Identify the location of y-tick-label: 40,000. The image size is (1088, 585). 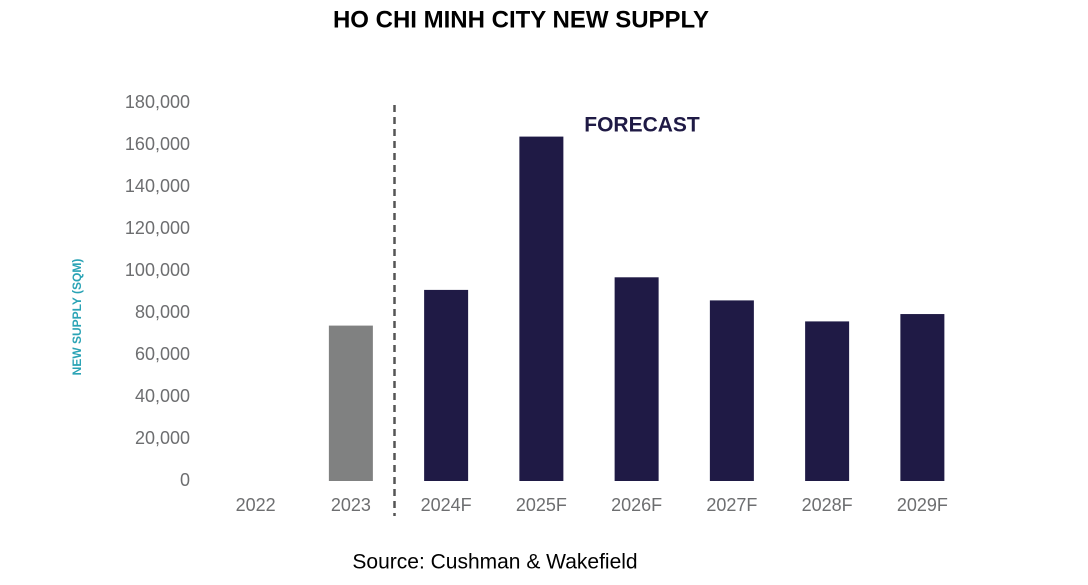
(162, 396).